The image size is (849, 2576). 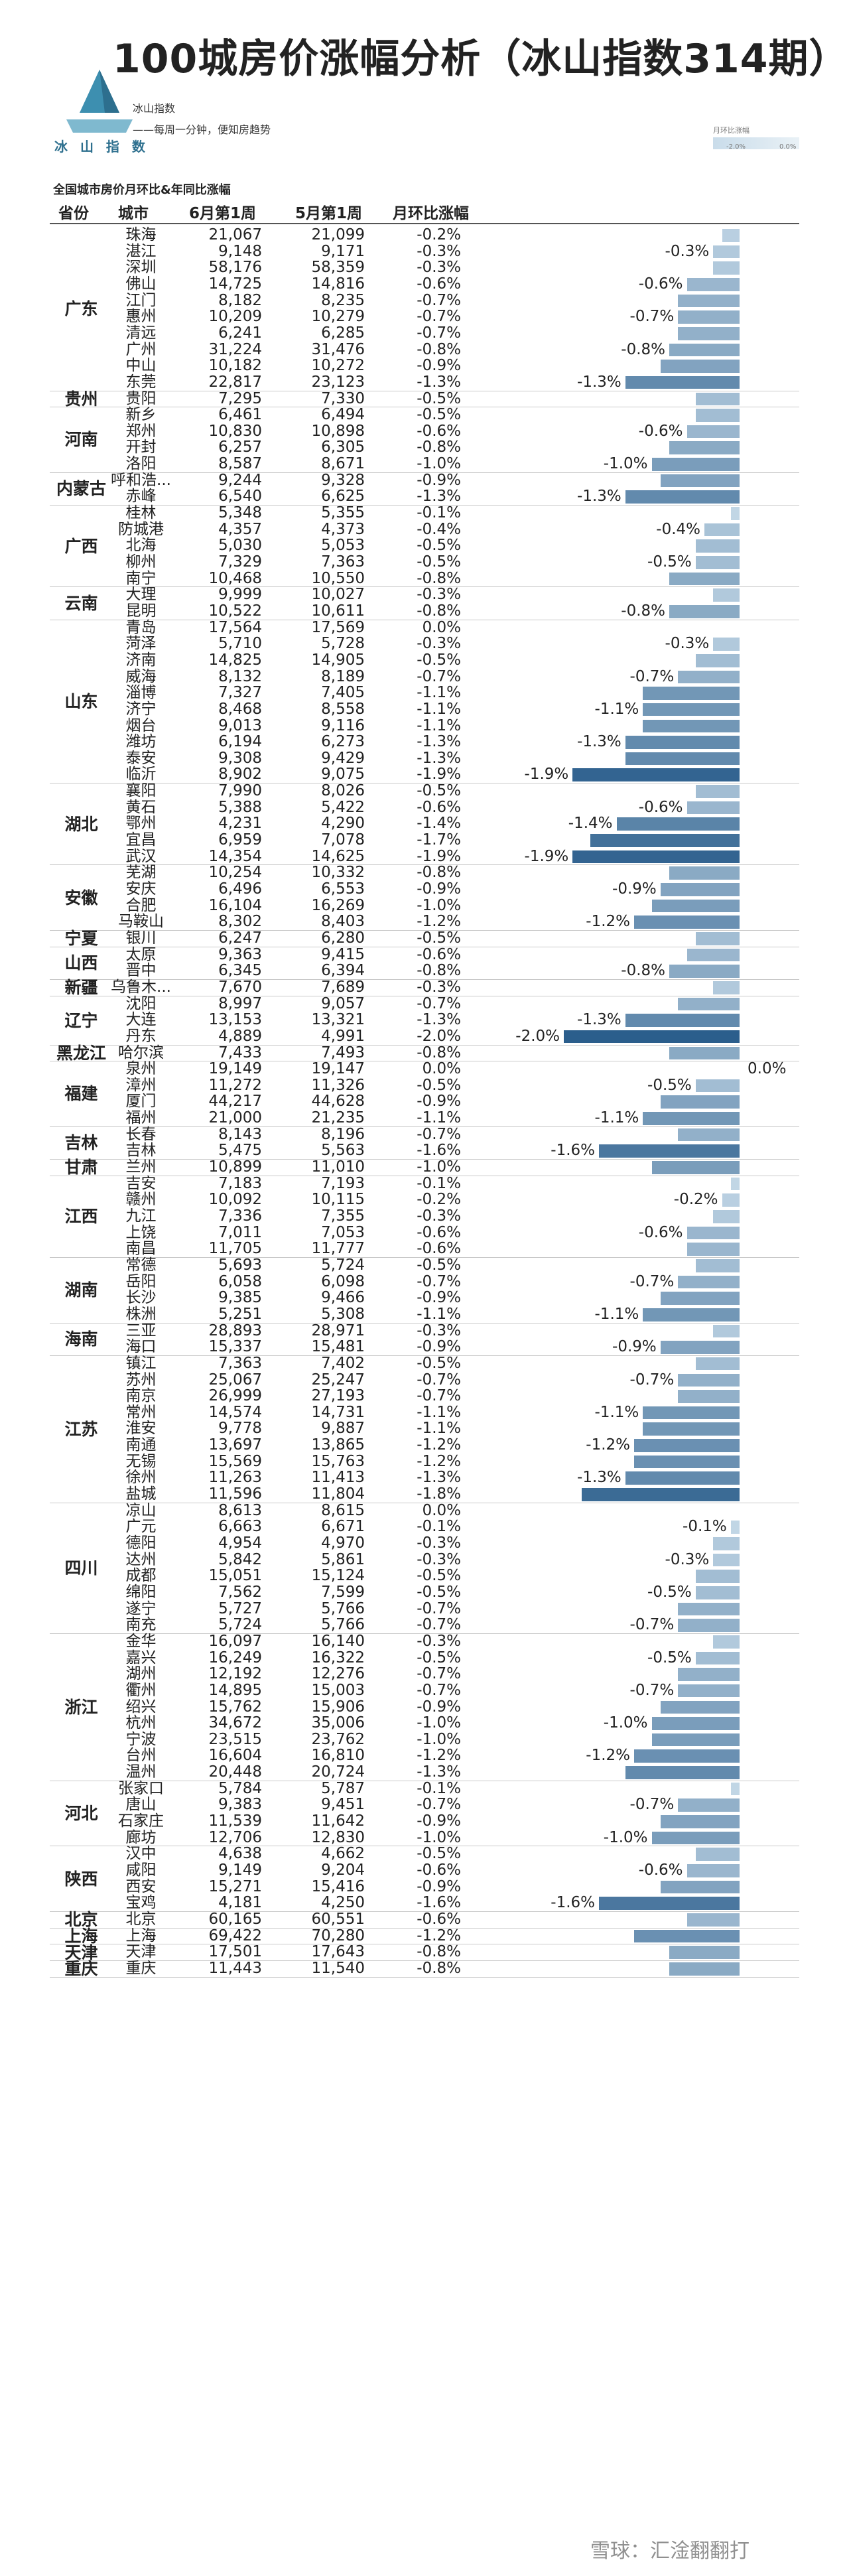 What do you see at coordinates (81, 1969) in the screenshot?
I see `province-label: 重庆` at bounding box center [81, 1969].